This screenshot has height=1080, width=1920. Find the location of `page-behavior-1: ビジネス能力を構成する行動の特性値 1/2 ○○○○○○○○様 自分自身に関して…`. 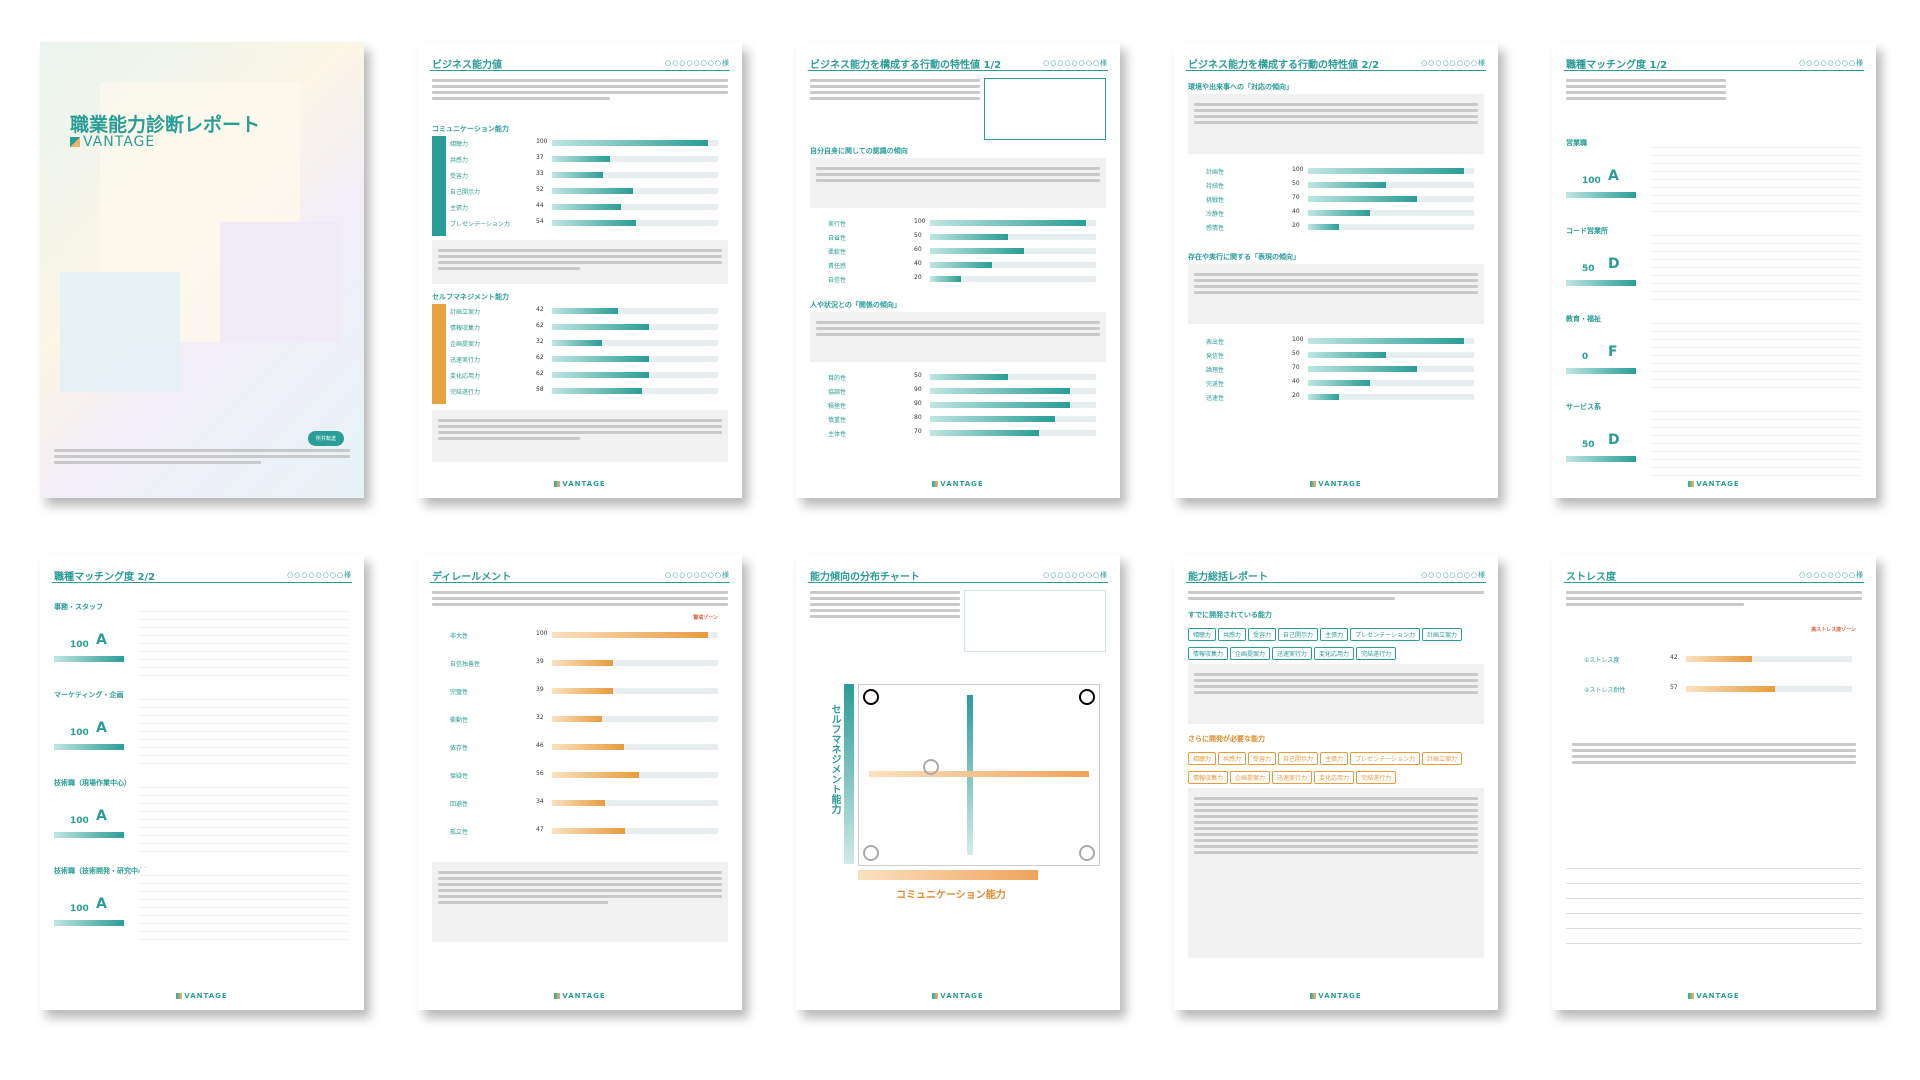

page-behavior-1: ビジネス能力を構成する行動の特性値 1/2 ○○○○○○○○様 自分自身に関して… is located at coordinates (958, 270).